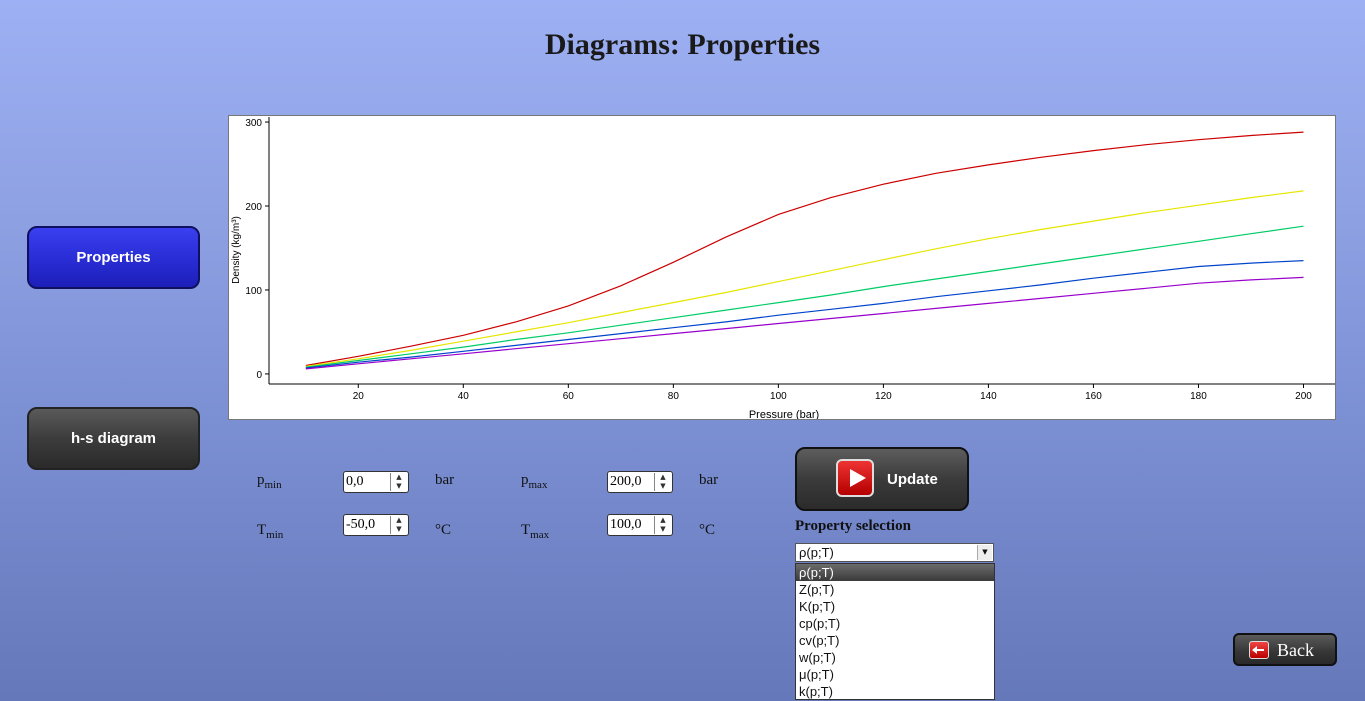  What do you see at coordinates (273, 485) in the screenshot?
I see `pmin-subscript: min` at bounding box center [273, 485].